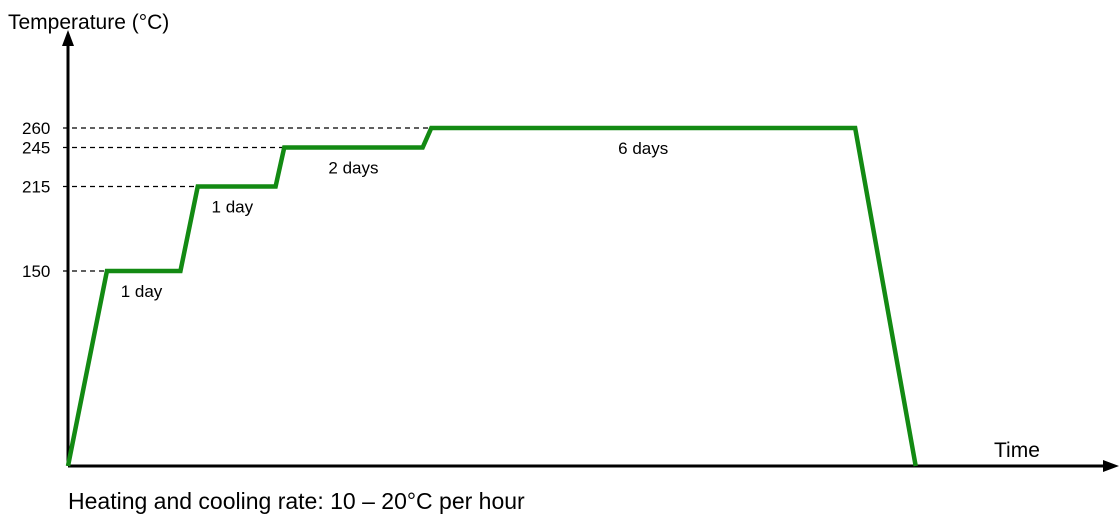 The height and width of the screenshot is (518, 1119). Describe the element at coordinates (36, 128) in the screenshot. I see `y-tick-label: 260` at that location.